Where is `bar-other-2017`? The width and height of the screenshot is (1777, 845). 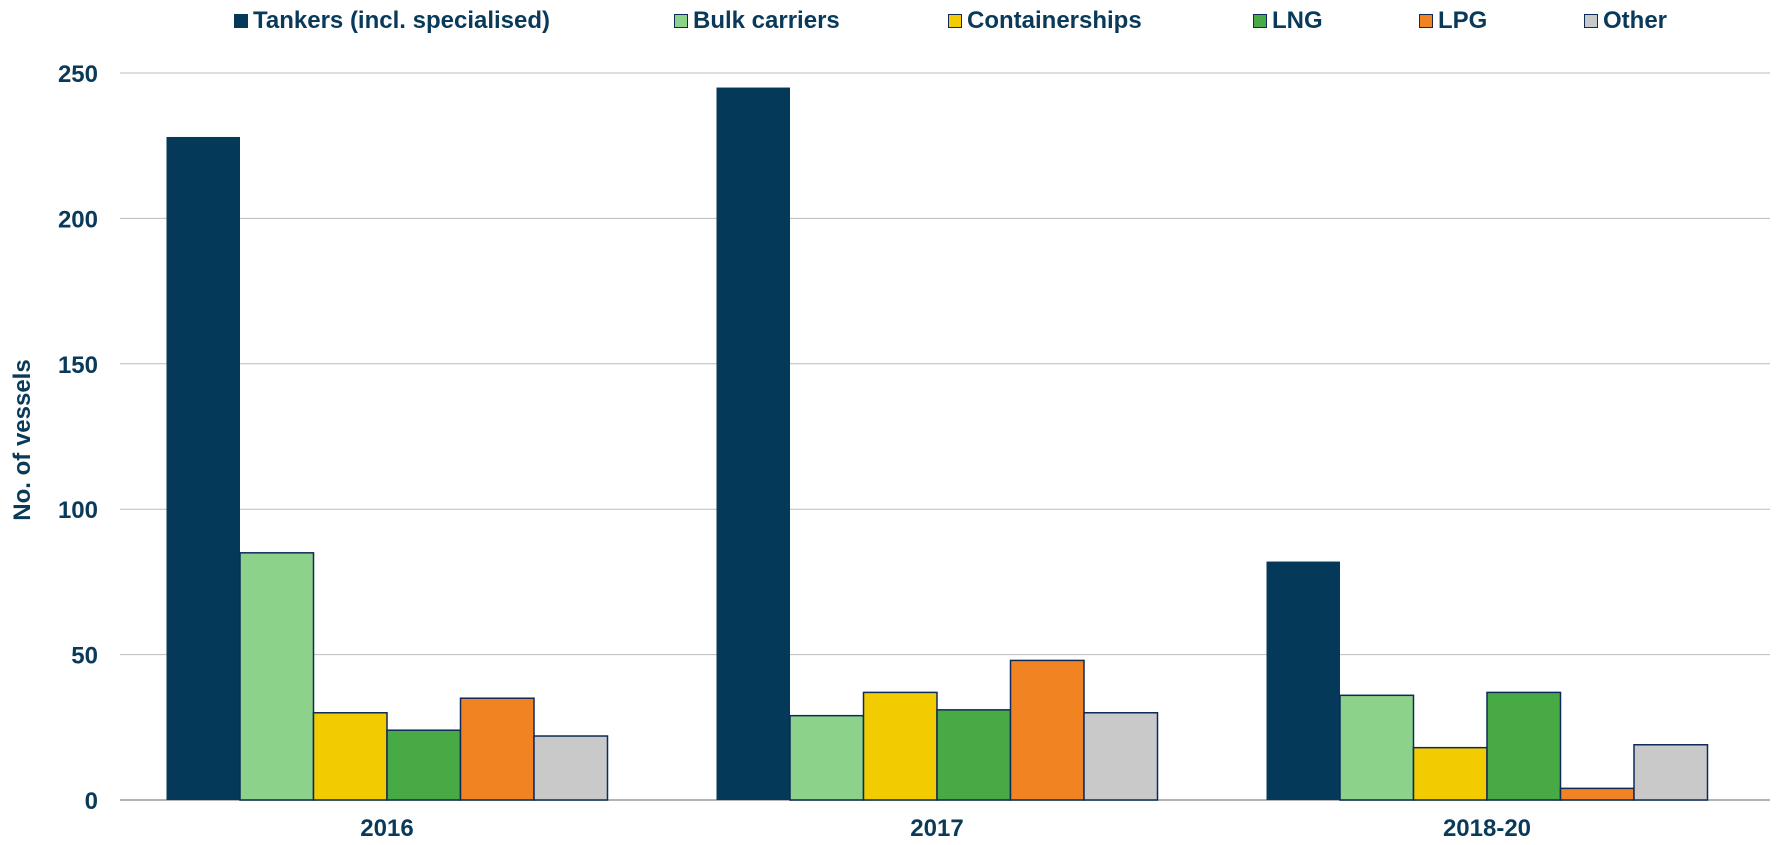
bar-other-2017 is located at coordinates (1121, 756).